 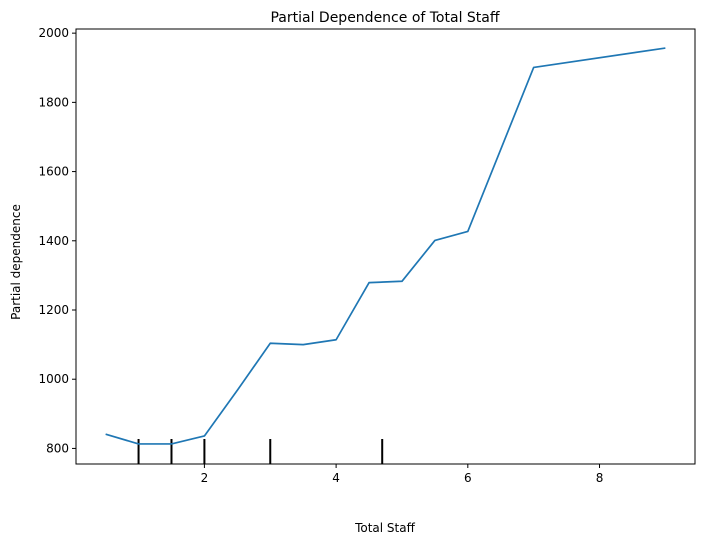 I want to click on y-axis-label: Partial dependence, so click(x=16, y=262).